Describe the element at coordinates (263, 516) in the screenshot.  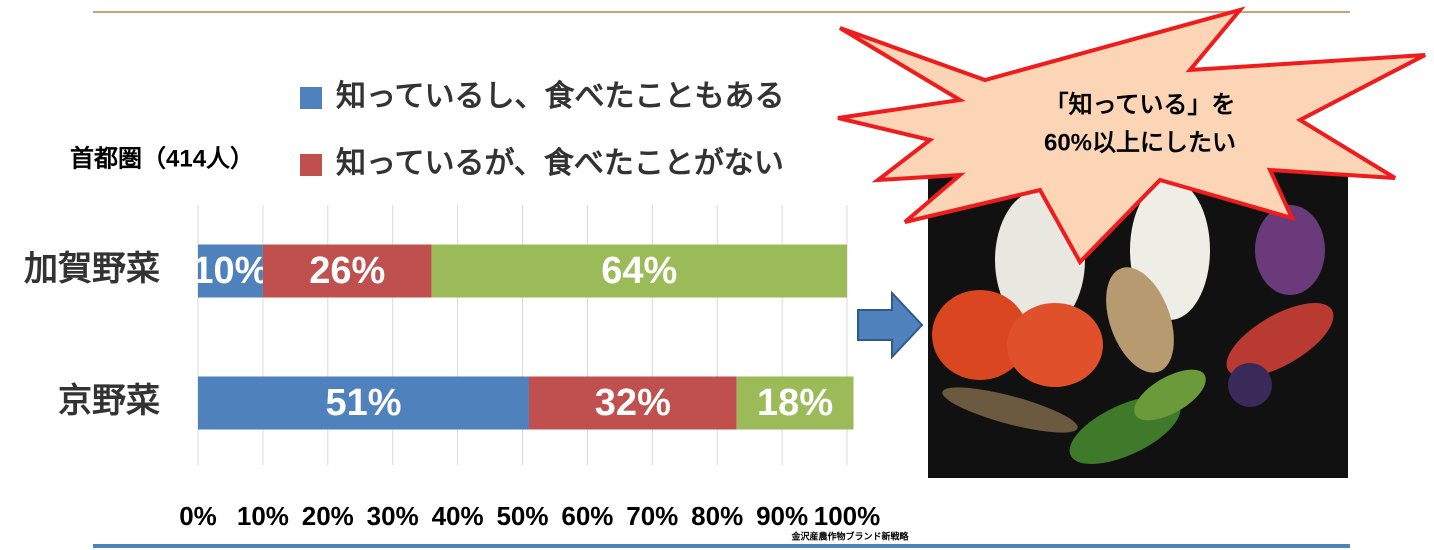
I see `x-tick-label: 10%` at that location.